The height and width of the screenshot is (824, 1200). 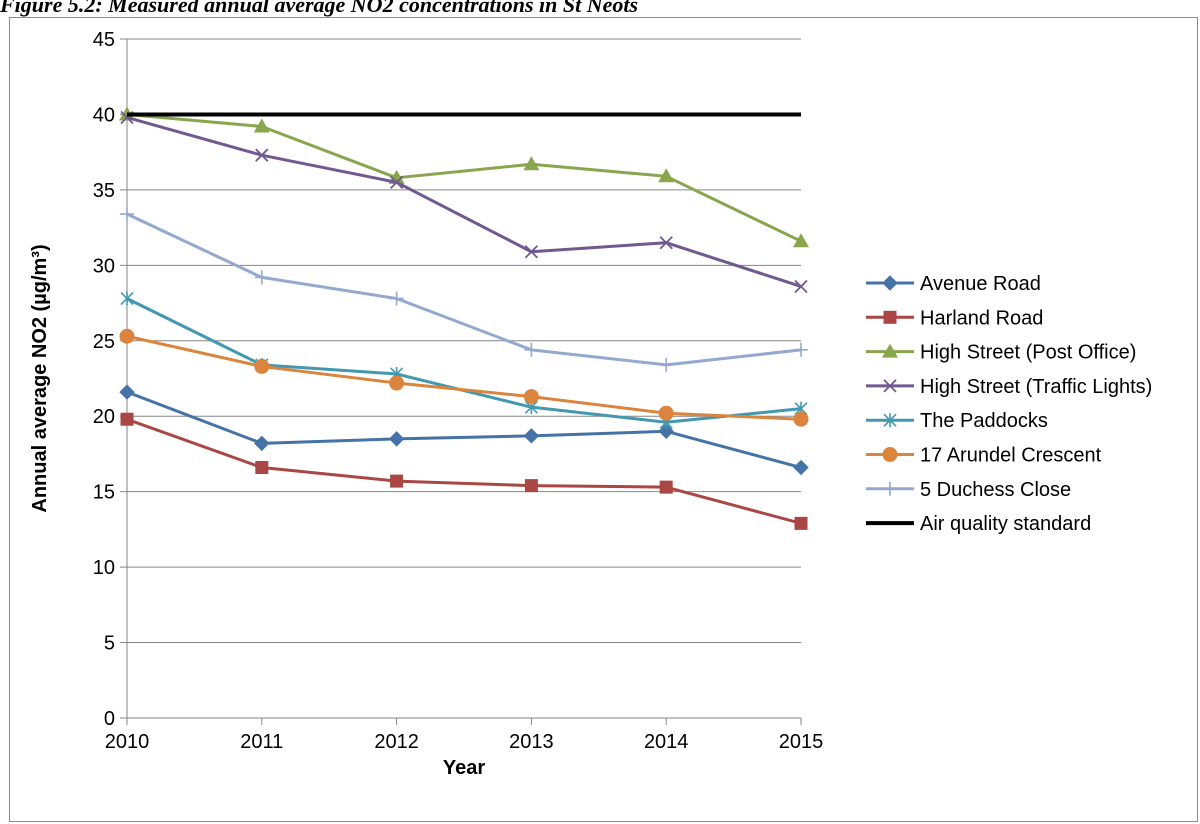 What do you see at coordinates (995, 490) in the screenshot?
I see `legend-label: 5 Duchess Close` at bounding box center [995, 490].